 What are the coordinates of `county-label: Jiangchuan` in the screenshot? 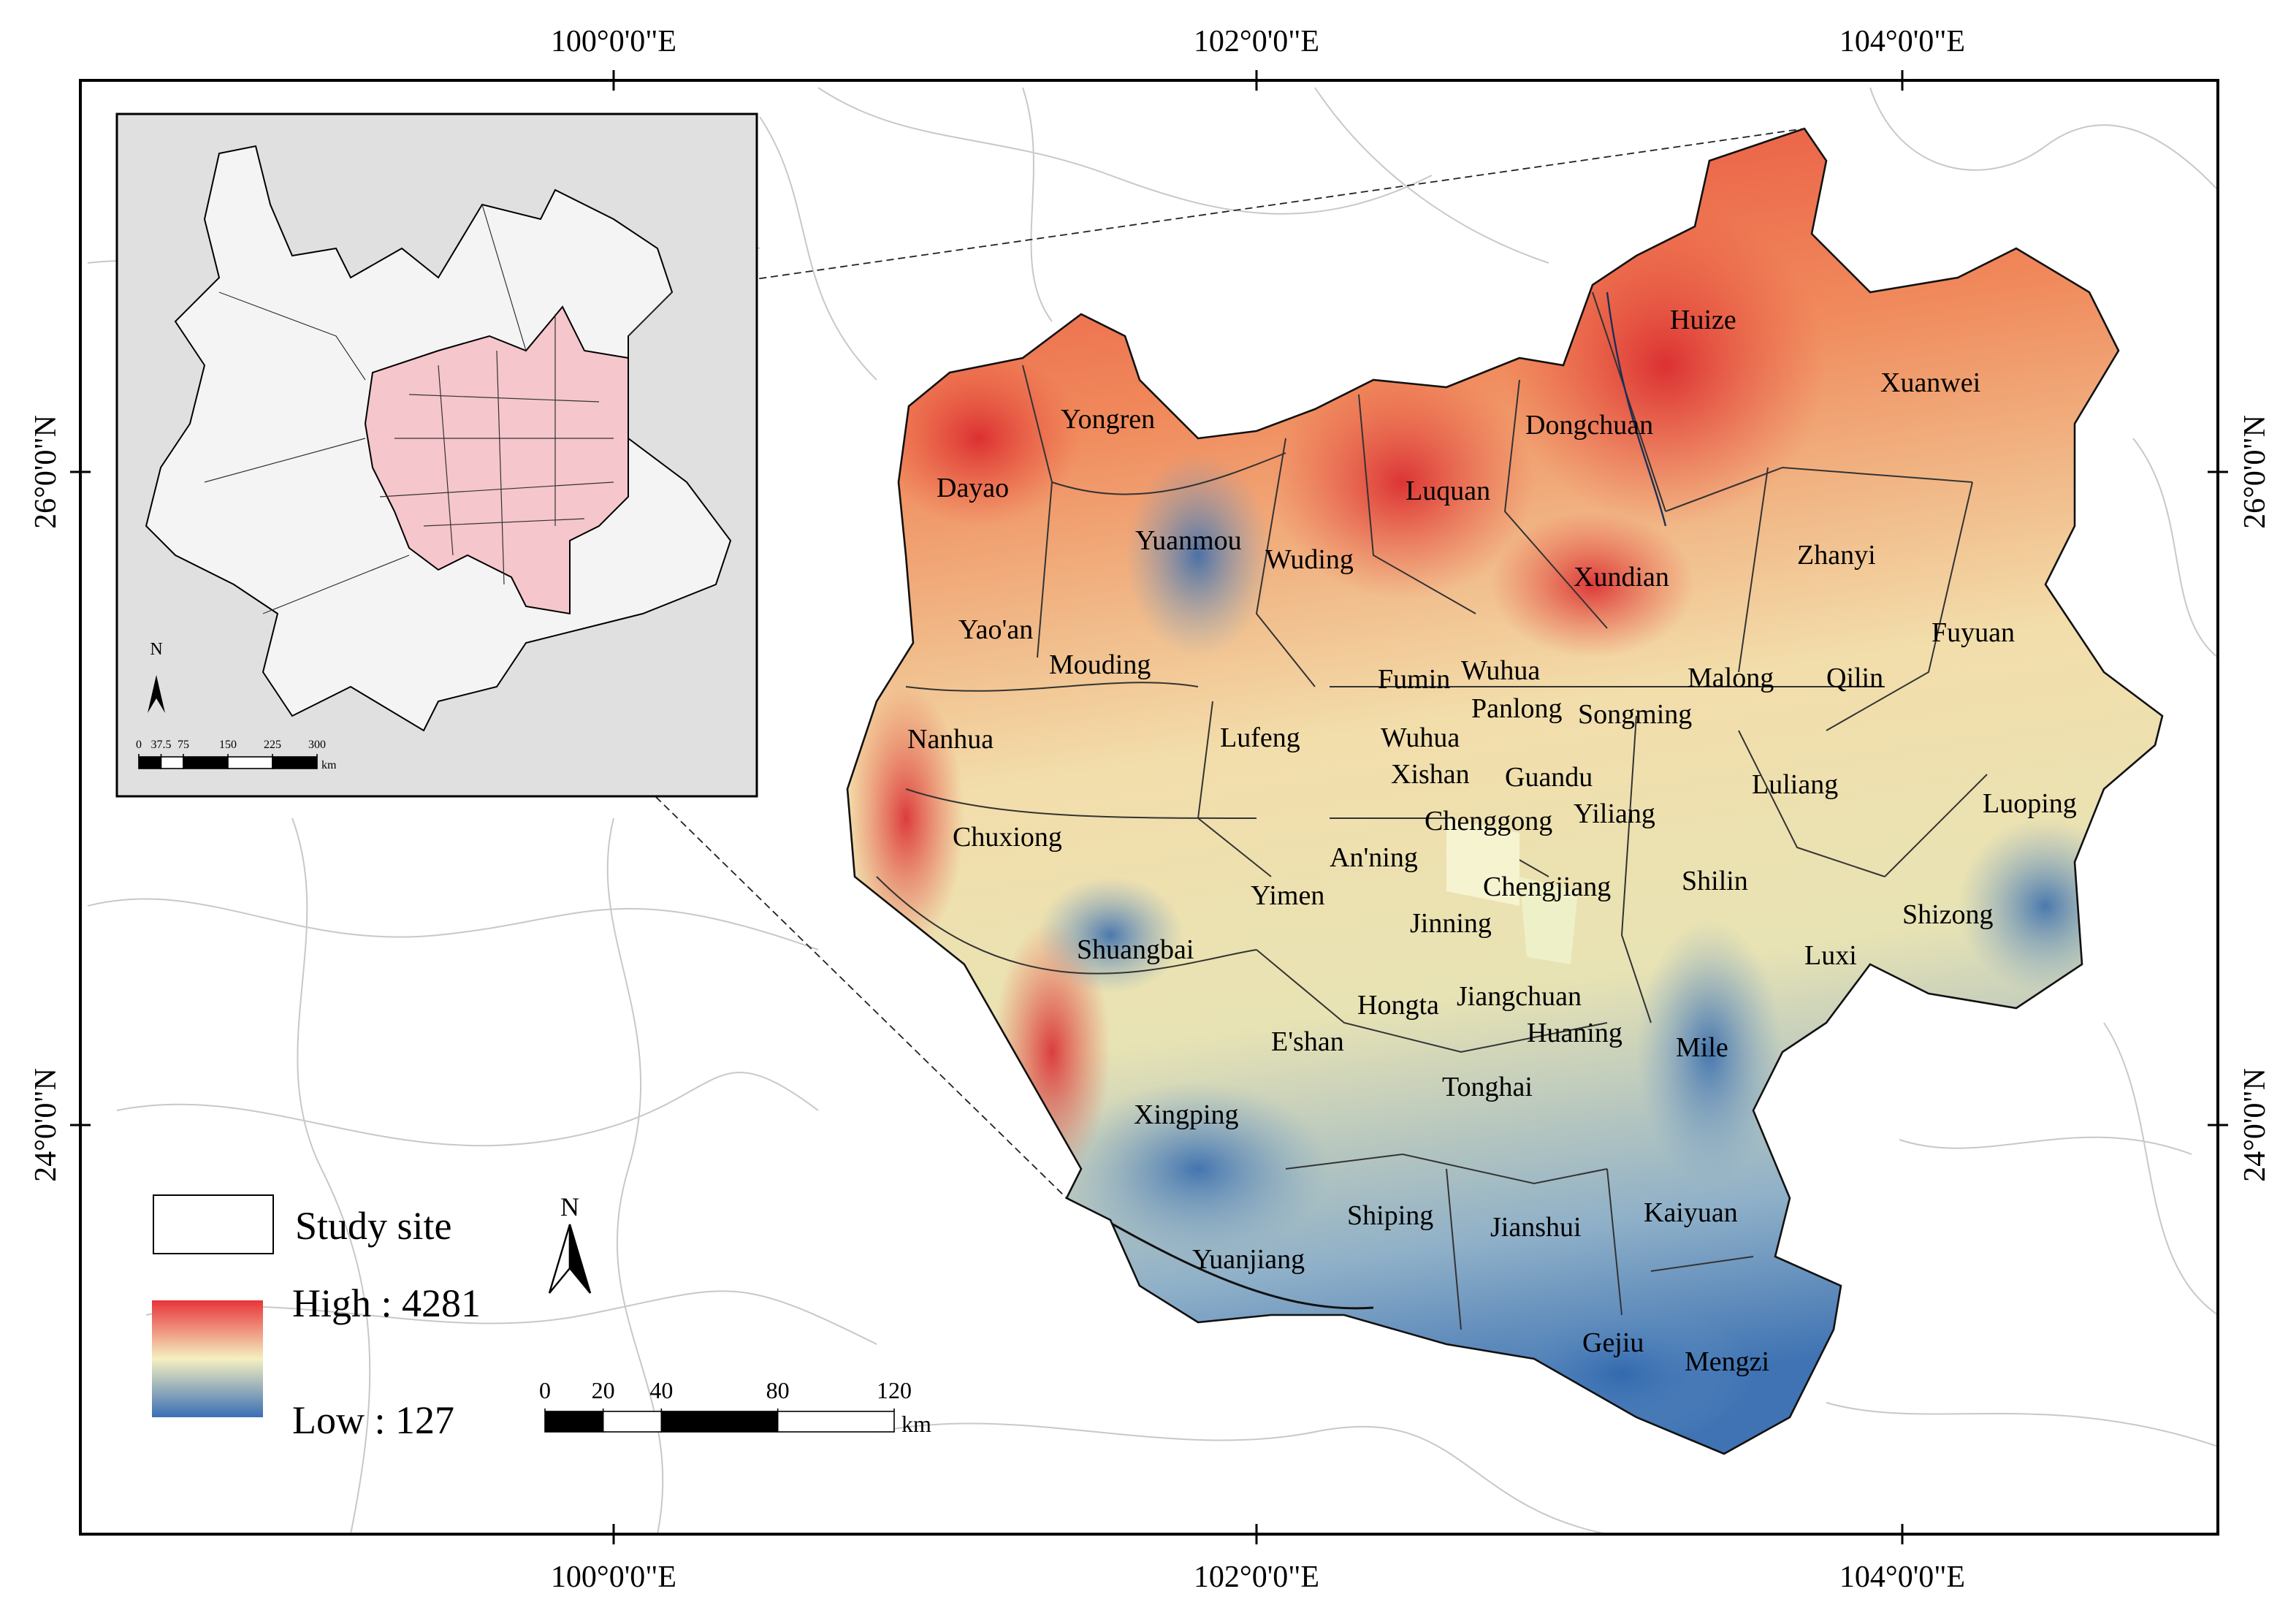 It's located at (1519, 997).